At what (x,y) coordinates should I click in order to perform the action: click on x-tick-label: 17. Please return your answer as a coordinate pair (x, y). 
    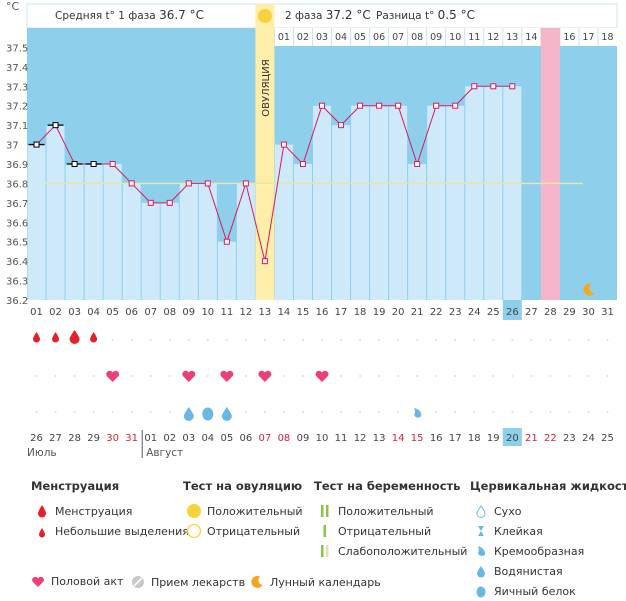
    Looking at the image, I should click on (341, 312).